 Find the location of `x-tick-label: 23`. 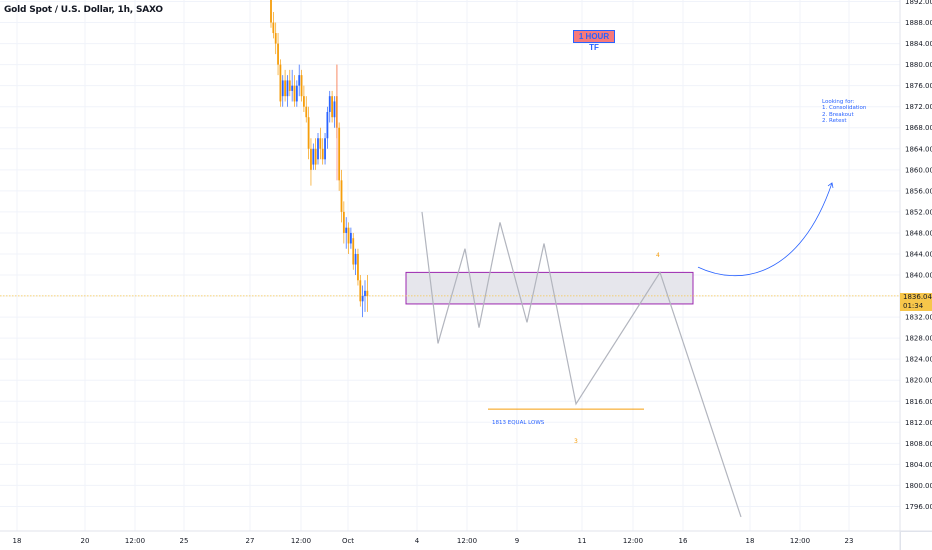

x-tick-label: 23 is located at coordinates (849, 541).